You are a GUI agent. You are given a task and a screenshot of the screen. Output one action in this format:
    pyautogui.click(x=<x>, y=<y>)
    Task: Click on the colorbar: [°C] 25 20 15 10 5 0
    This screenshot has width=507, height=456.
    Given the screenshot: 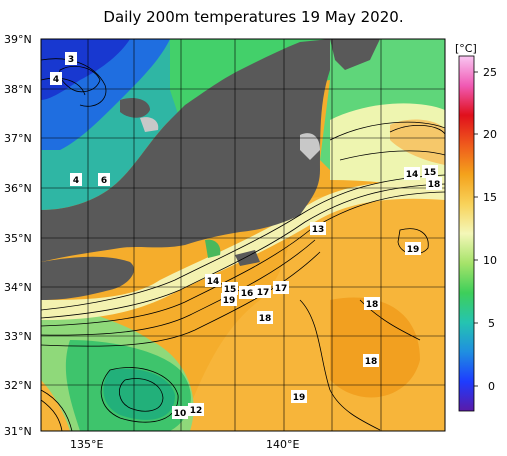 What is the action you would take?
    pyautogui.click(x=476, y=227)
    